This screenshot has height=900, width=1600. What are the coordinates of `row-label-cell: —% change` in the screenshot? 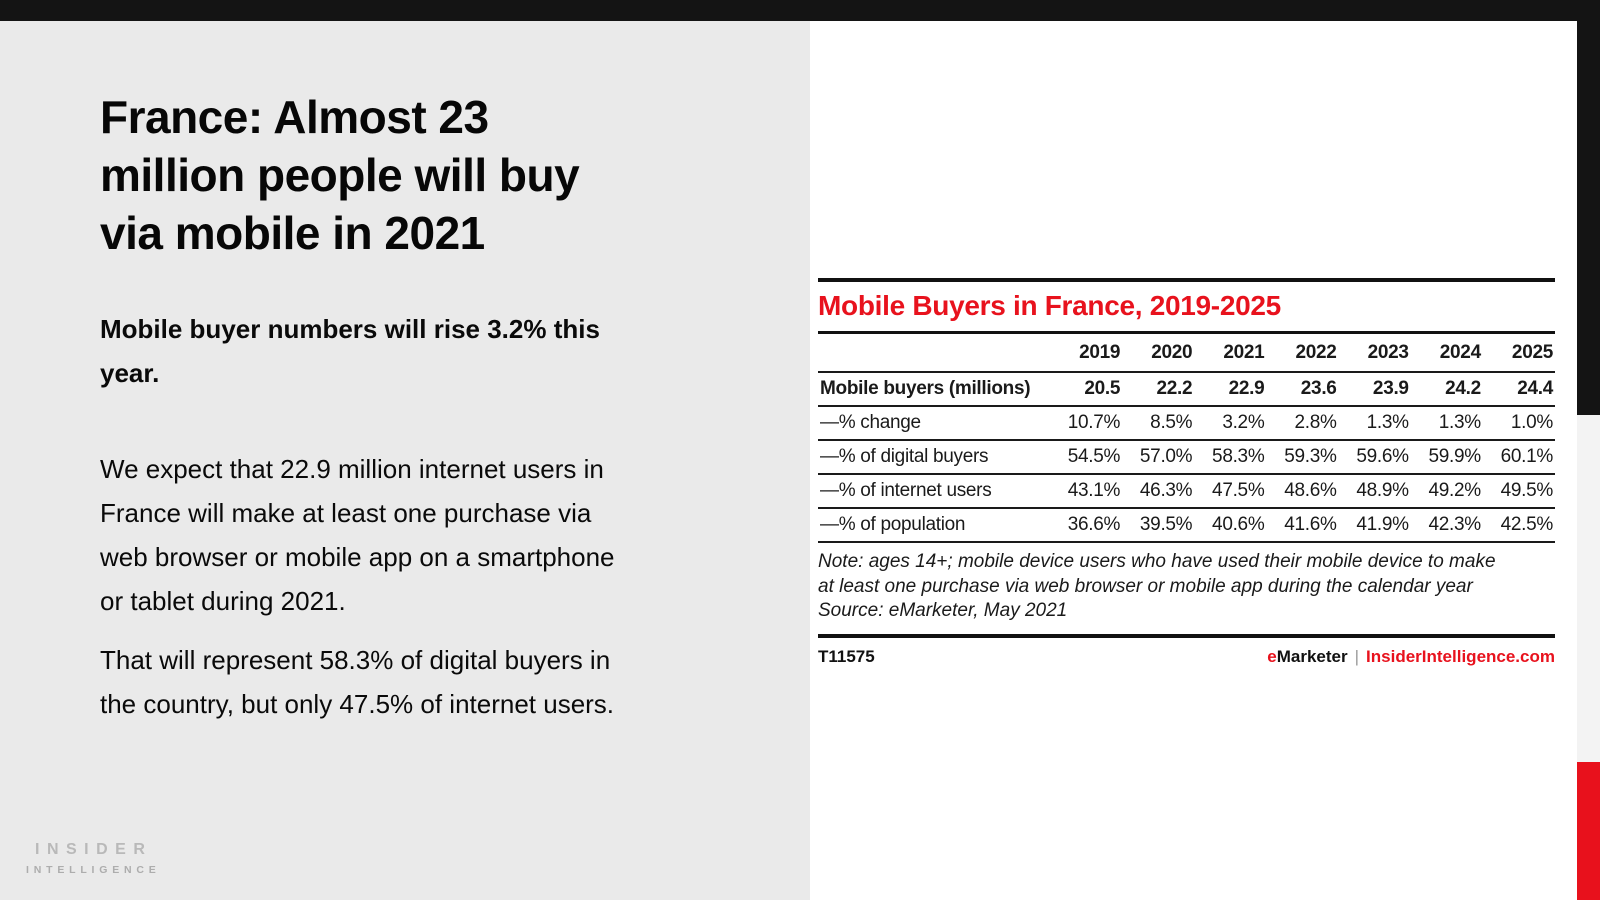 It's located at (934, 423).